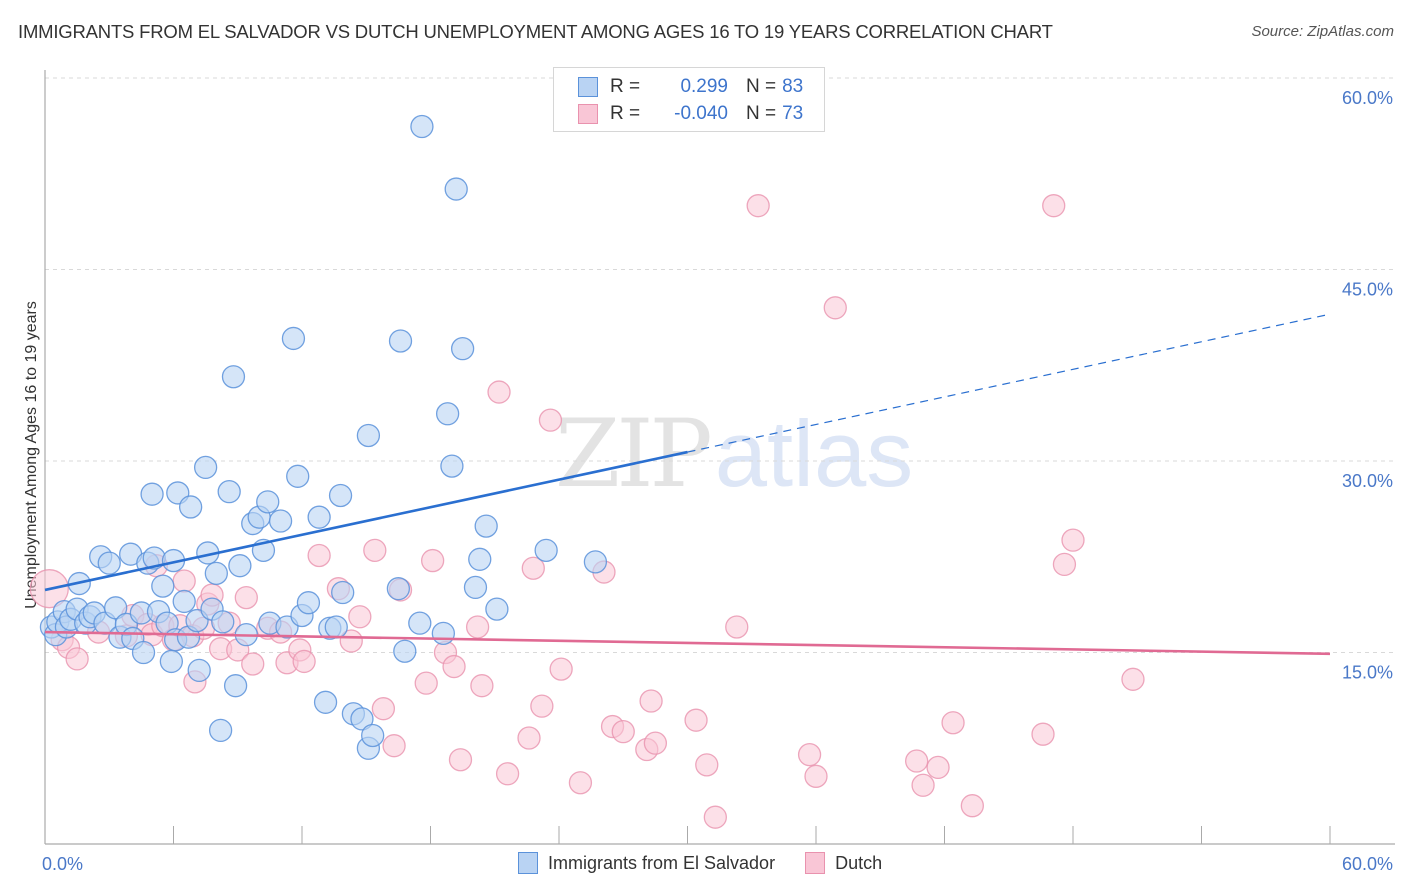  Describe the element at coordinates (662, 862) in the screenshot. I see `legend-label-el-salvador: Immigrants from El Salvador` at that location.